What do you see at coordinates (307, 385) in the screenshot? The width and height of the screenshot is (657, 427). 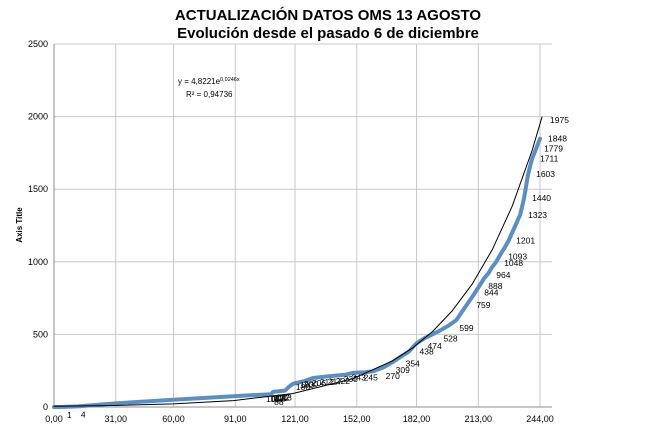 I see `data-label: 193` at bounding box center [307, 385].